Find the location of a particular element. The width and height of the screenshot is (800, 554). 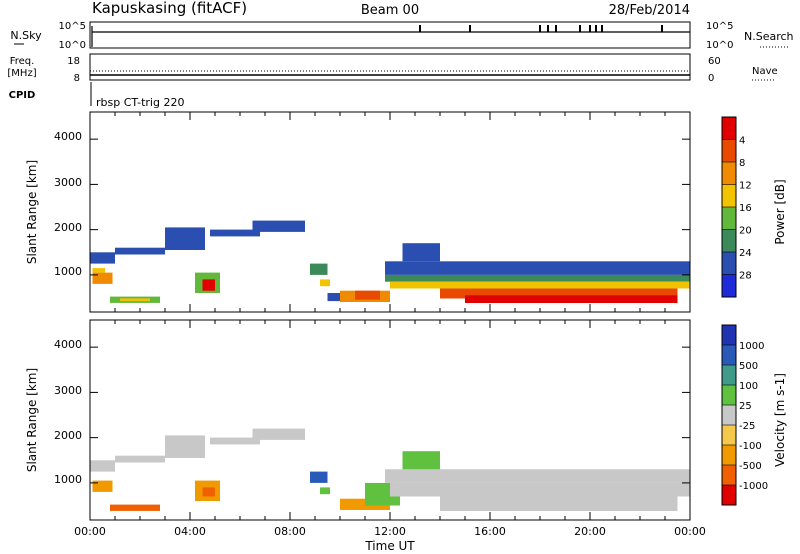

power-ytick-1000: 1000 is located at coordinates (68, 271).